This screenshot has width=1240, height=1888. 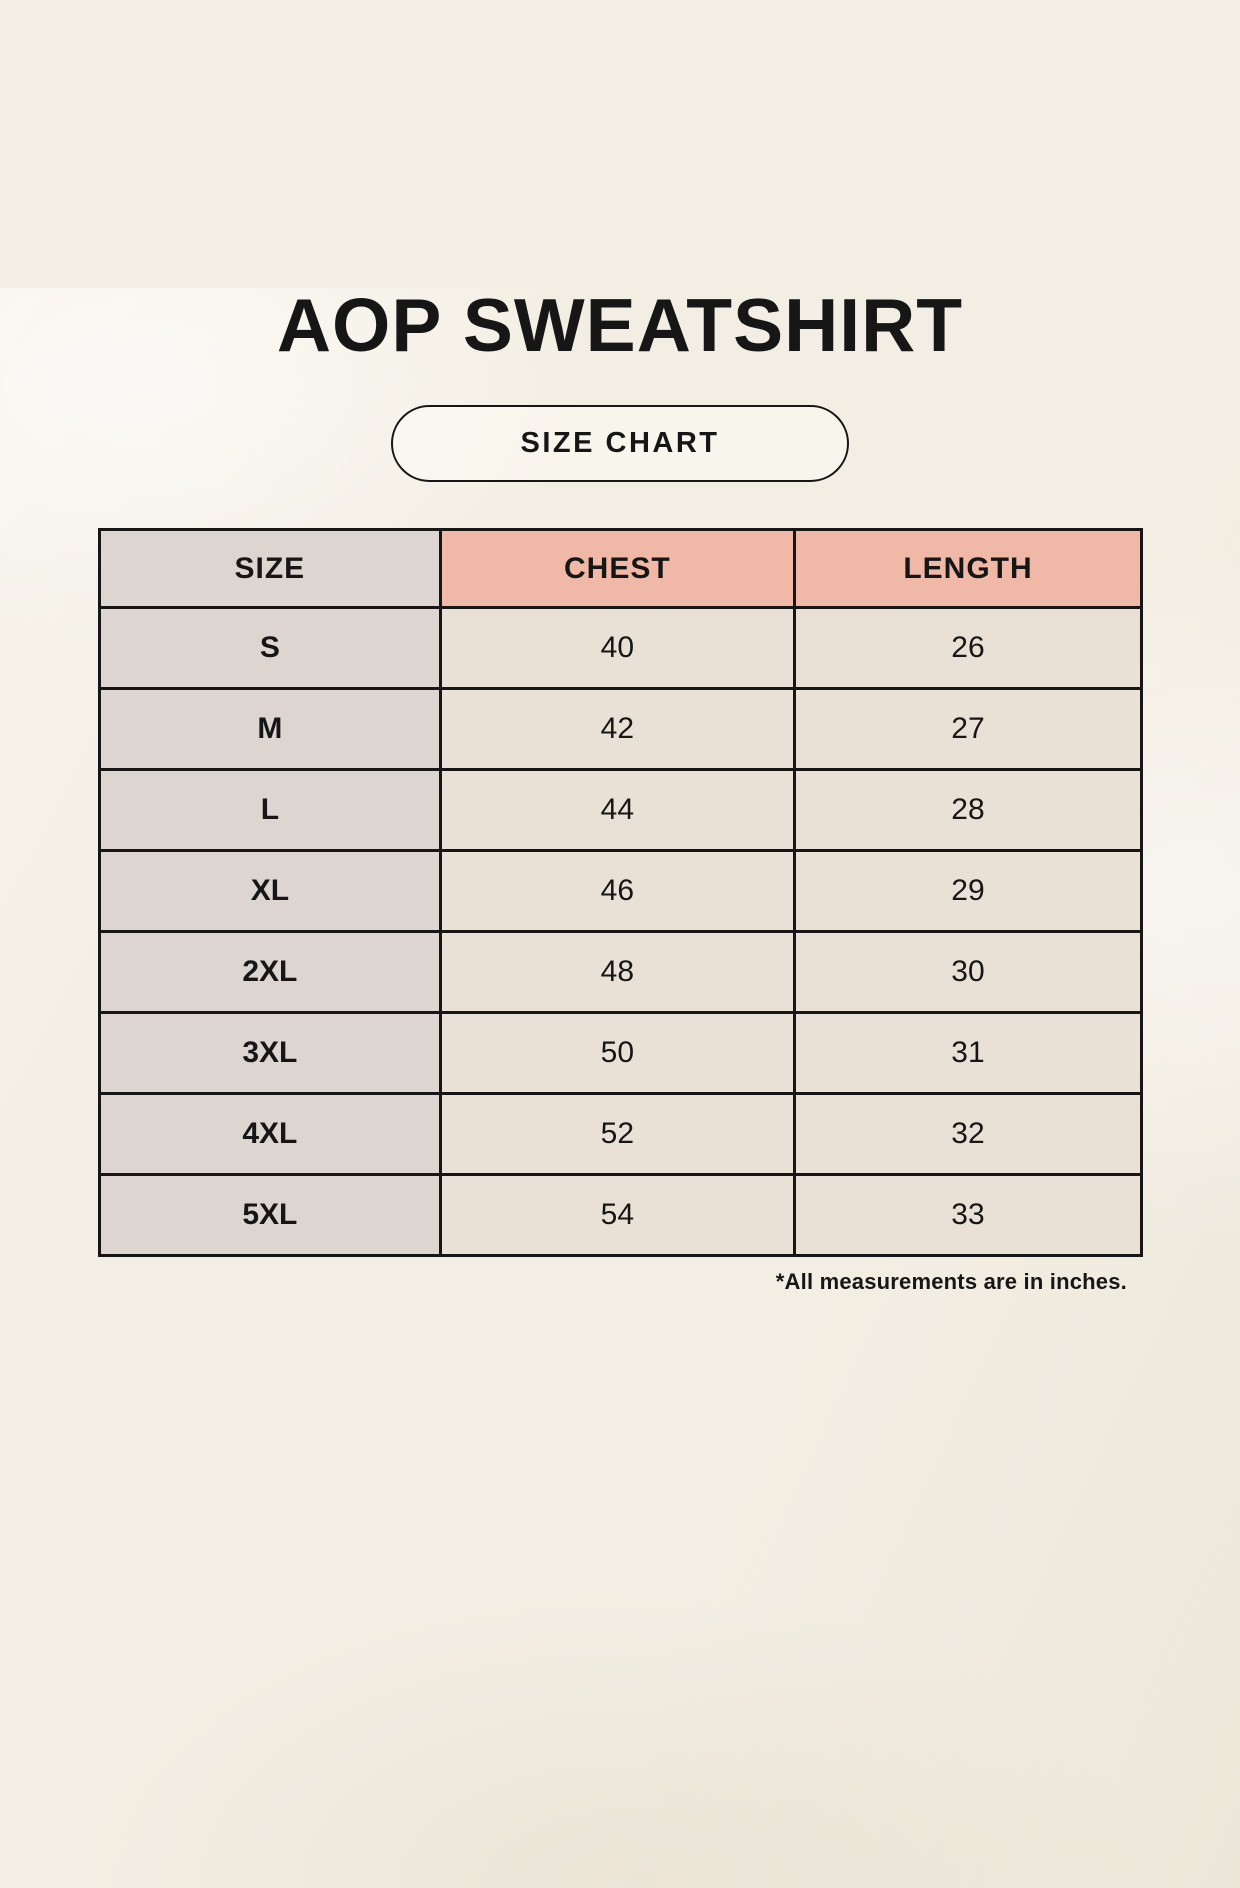 I want to click on chest-value: 42, so click(x=617, y=729).